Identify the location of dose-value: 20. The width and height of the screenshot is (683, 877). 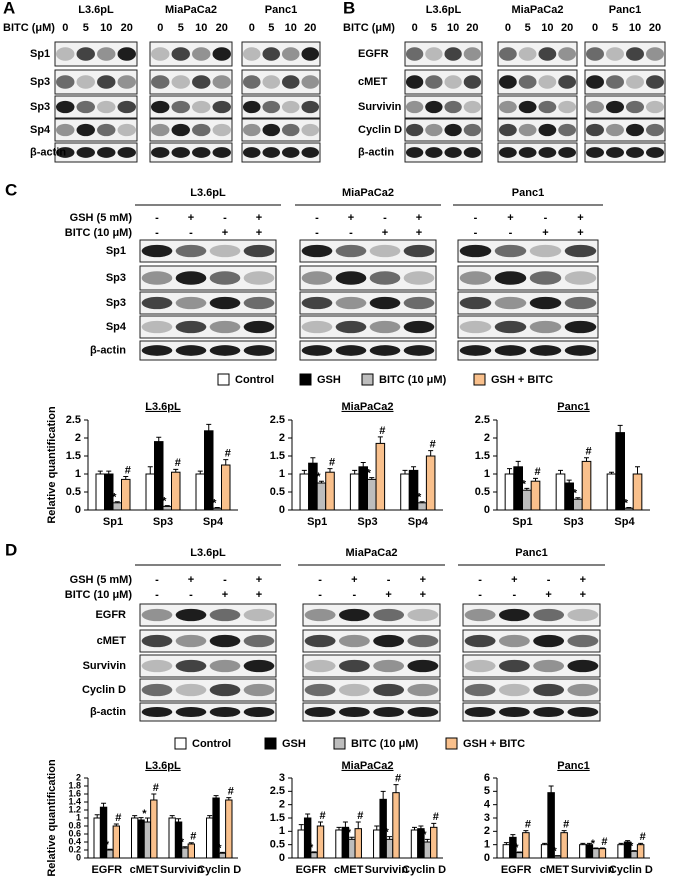
(222, 28).